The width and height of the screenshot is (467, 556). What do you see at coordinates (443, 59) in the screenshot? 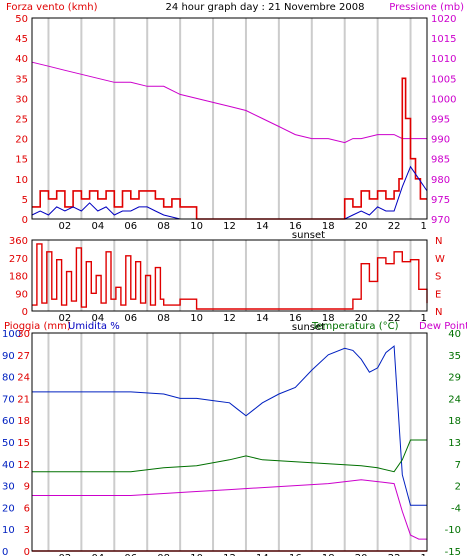
I see `pressure-y-tick-label: 1010` at bounding box center [443, 59].